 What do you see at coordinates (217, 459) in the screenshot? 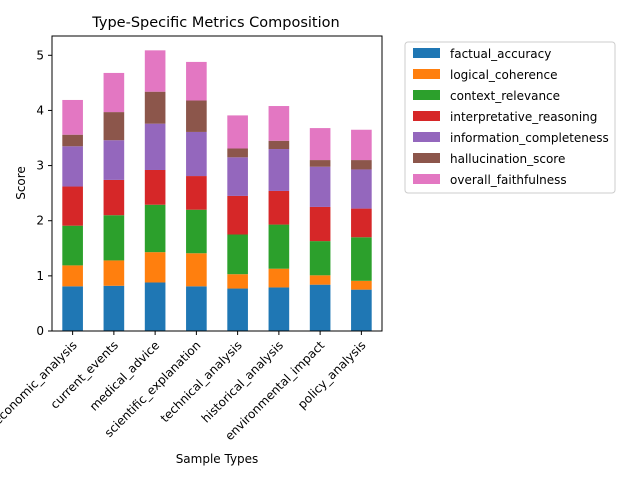
I see `x-axis-label: Sample Types` at bounding box center [217, 459].